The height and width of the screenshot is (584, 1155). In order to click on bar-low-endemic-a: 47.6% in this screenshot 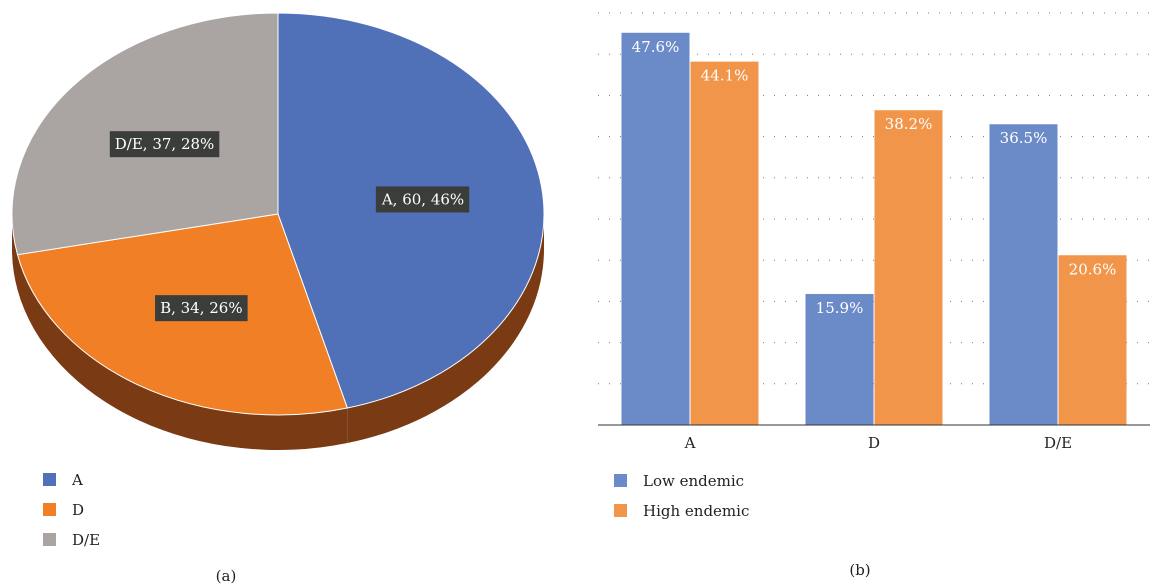, I will do `click(656, 229)`.